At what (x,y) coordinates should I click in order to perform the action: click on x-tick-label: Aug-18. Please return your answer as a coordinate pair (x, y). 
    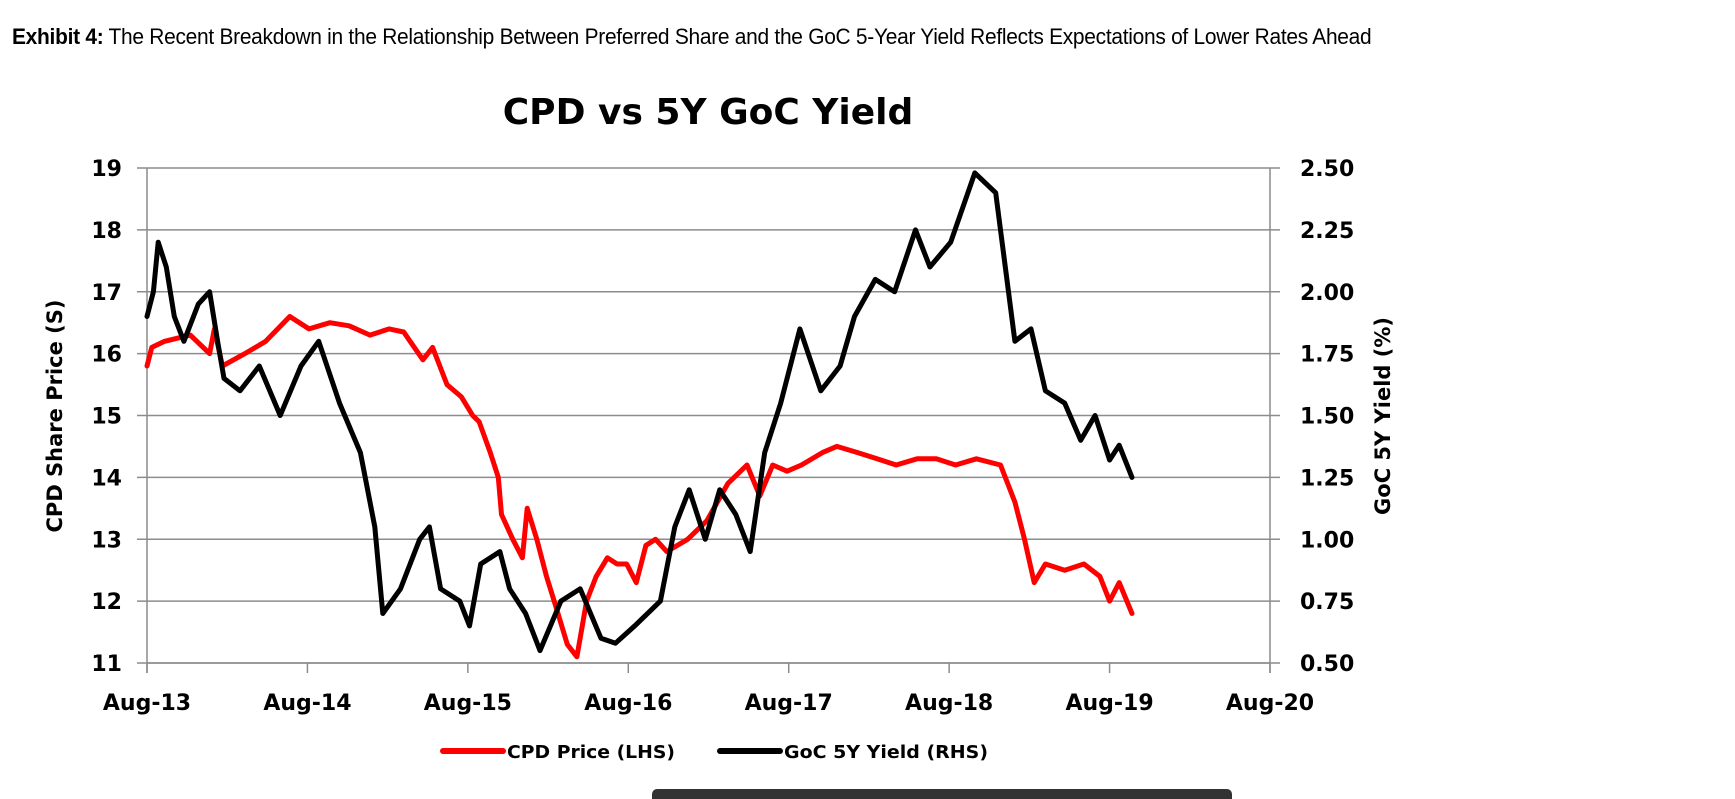
    Looking at the image, I should click on (949, 703).